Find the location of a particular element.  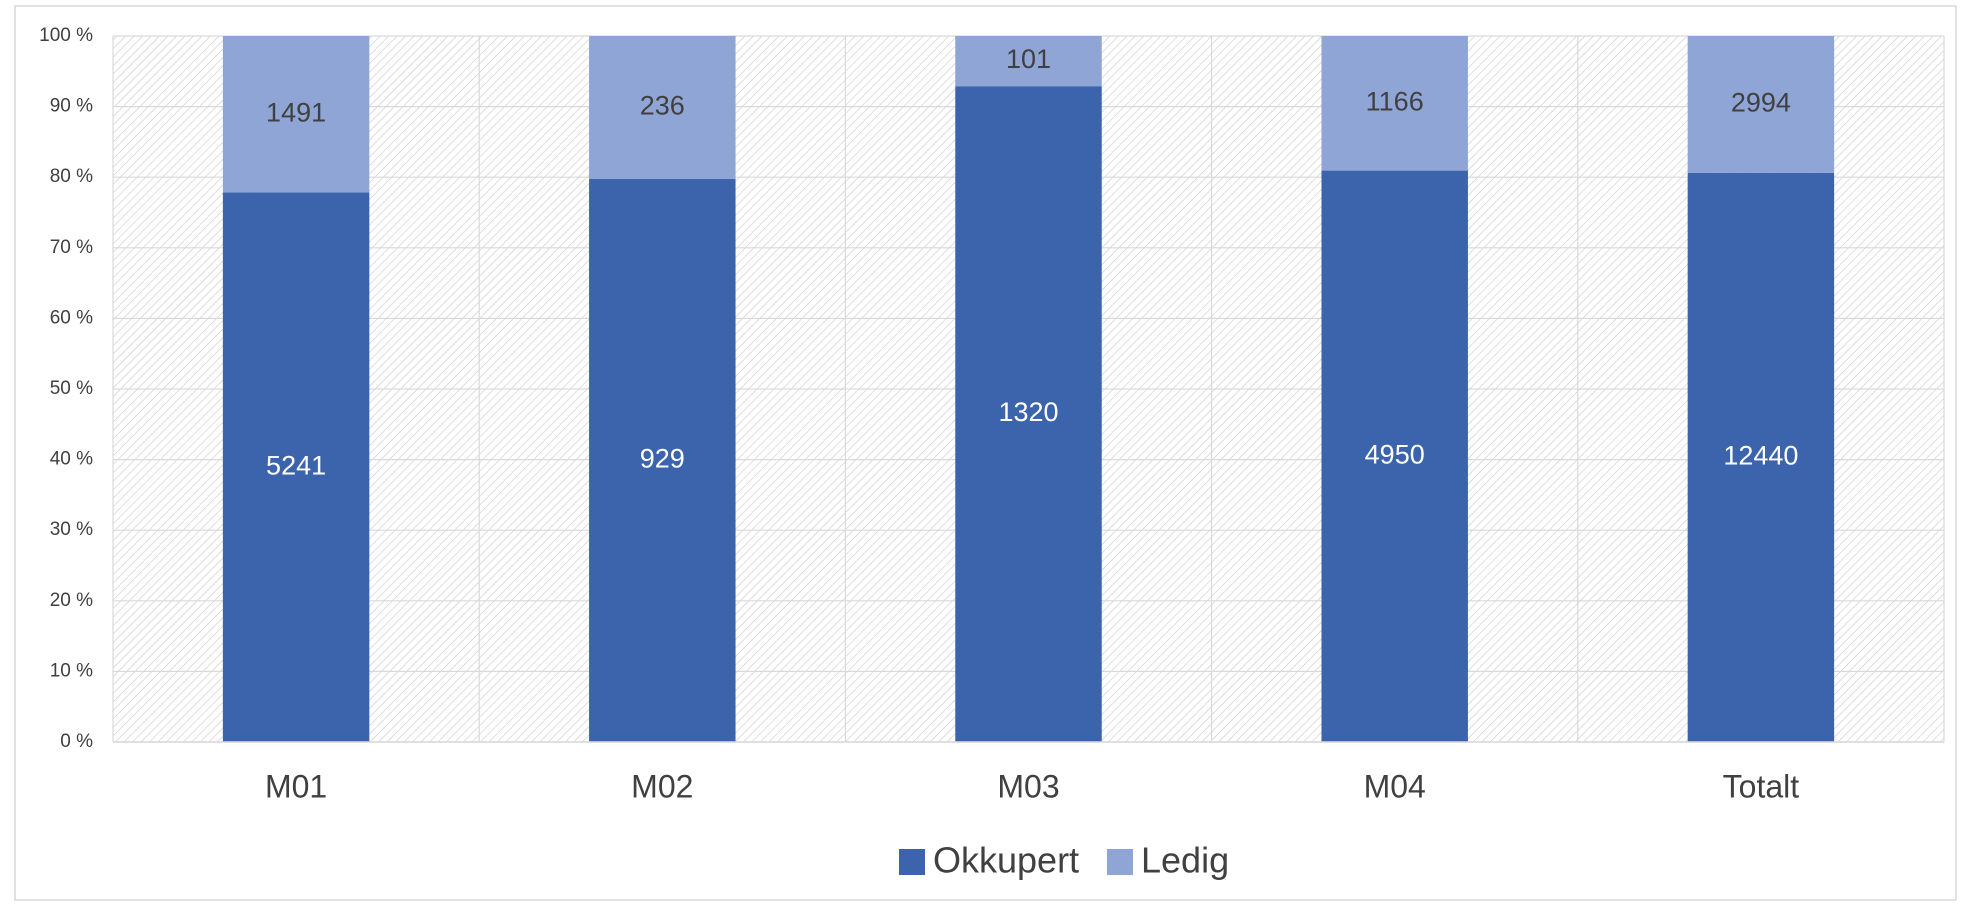

y-tick-label: 90 % is located at coordinates (71, 106).